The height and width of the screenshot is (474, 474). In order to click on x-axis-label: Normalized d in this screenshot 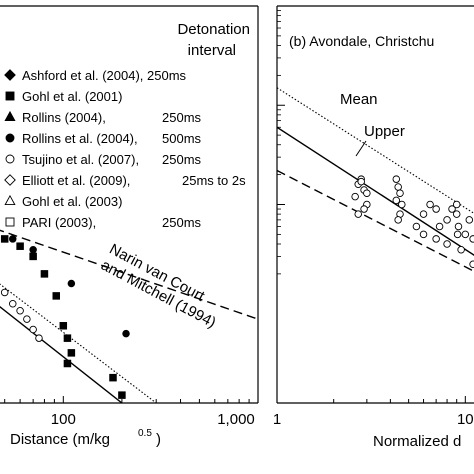, I will do `click(417, 441)`.